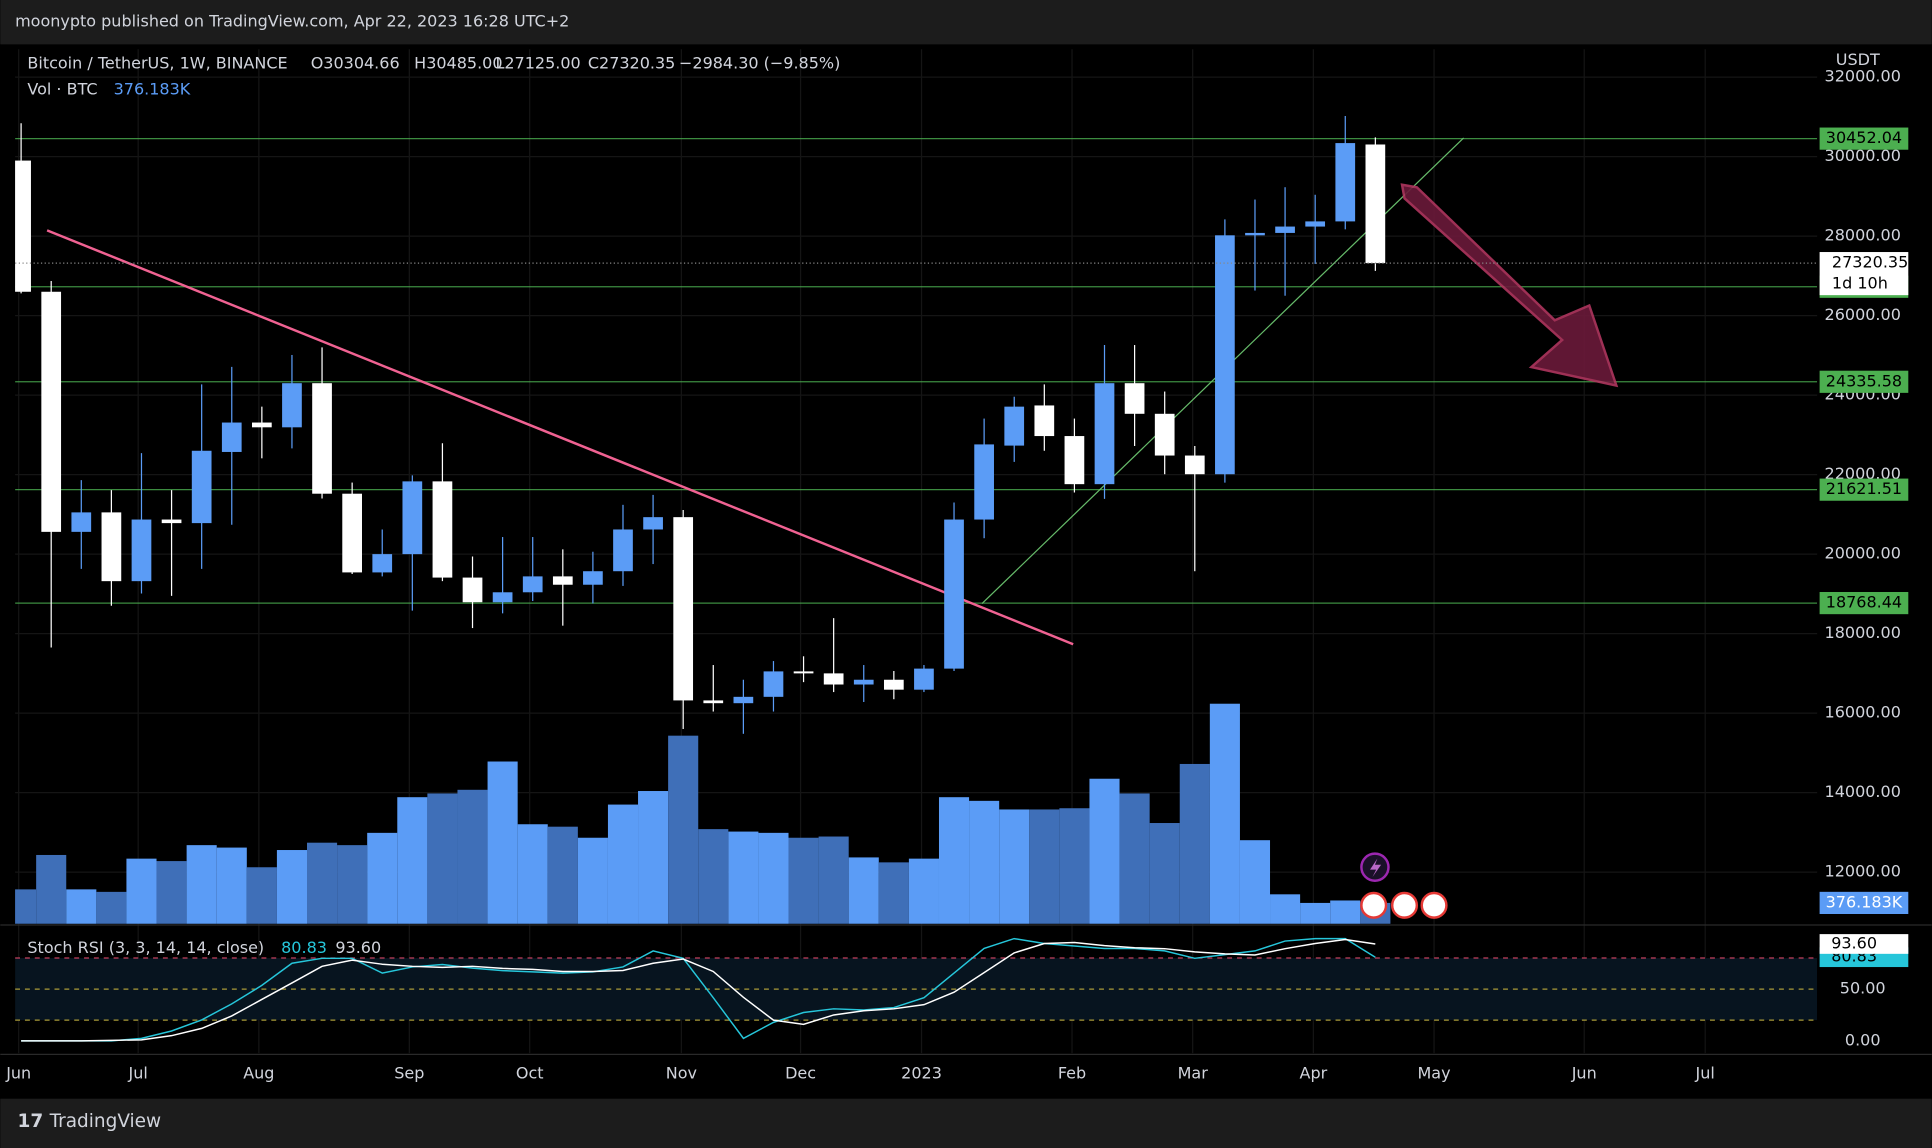  What do you see at coordinates (105, 1121) in the screenshot?
I see `brand: TradingView` at bounding box center [105, 1121].